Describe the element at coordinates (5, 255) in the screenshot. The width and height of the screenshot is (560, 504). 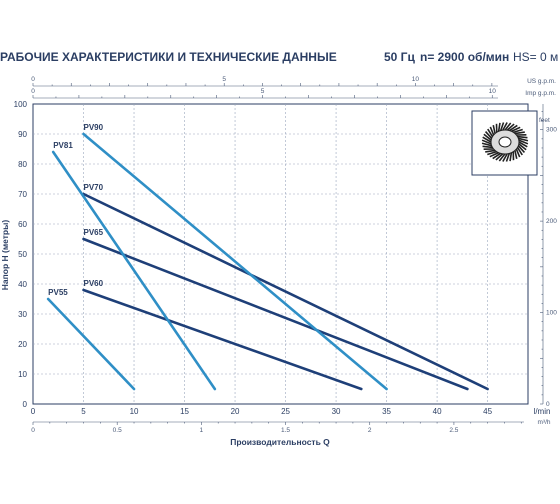
I see `y-axis-label: Напор H (метры)` at that location.